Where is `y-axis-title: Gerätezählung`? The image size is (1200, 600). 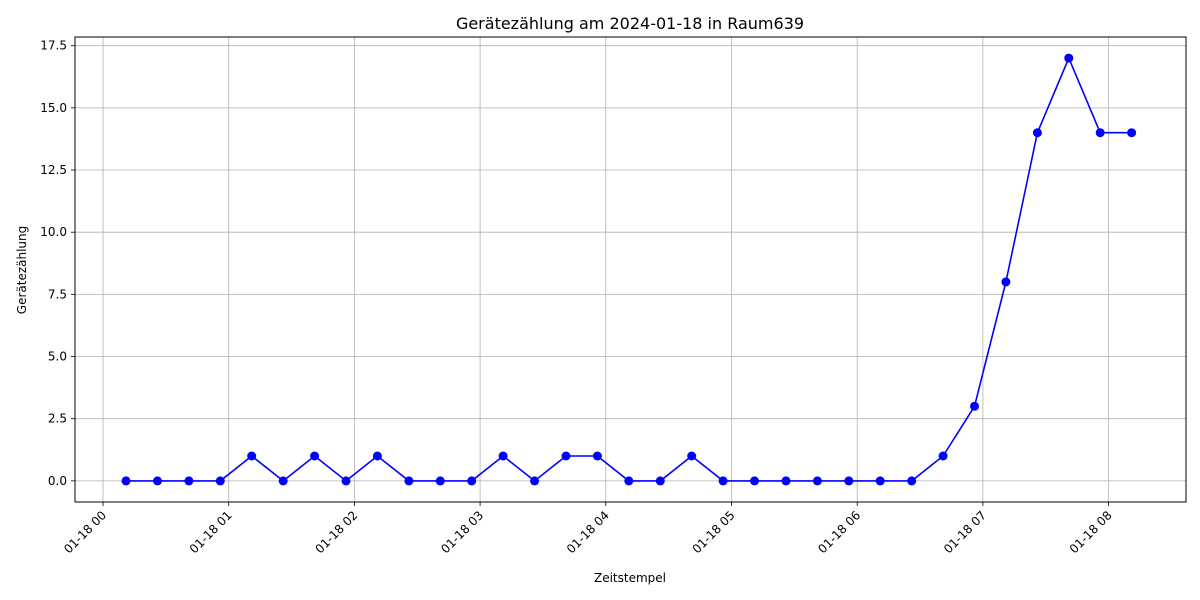
y-axis-title: Gerätezählung is located at coordinates (22, 270).